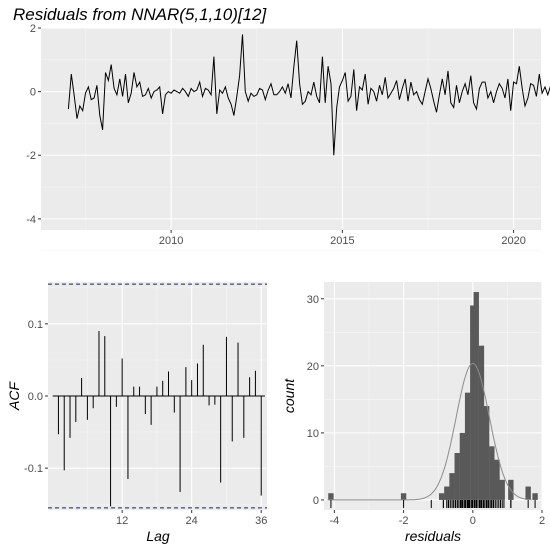 The image size is (550, 548). What do you see at coordinates (171, 241) in the screenshot?
I see `x-tick-label: 2010` at bounding box center [171, 241].